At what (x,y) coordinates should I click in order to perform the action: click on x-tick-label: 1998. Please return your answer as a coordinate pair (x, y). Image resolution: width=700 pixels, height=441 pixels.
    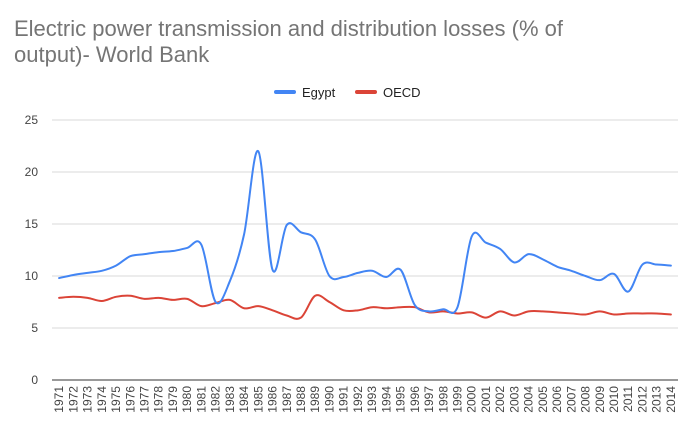
    Looking at the image, I should click on (443, 399).